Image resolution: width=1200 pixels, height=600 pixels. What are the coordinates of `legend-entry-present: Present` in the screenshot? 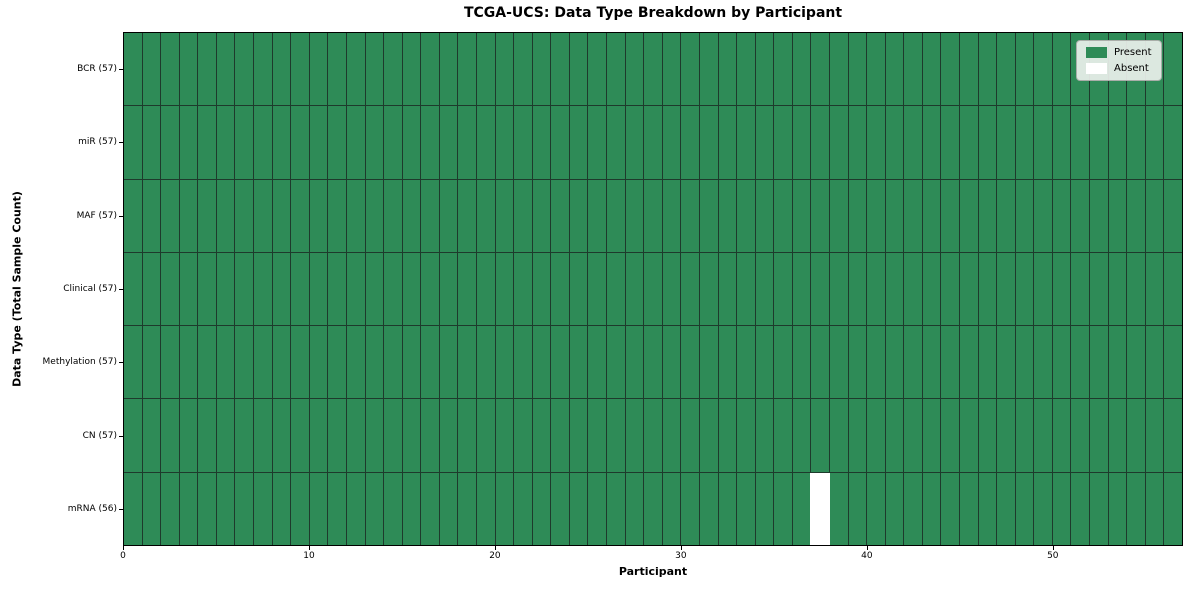 It's located at (1119, 52).